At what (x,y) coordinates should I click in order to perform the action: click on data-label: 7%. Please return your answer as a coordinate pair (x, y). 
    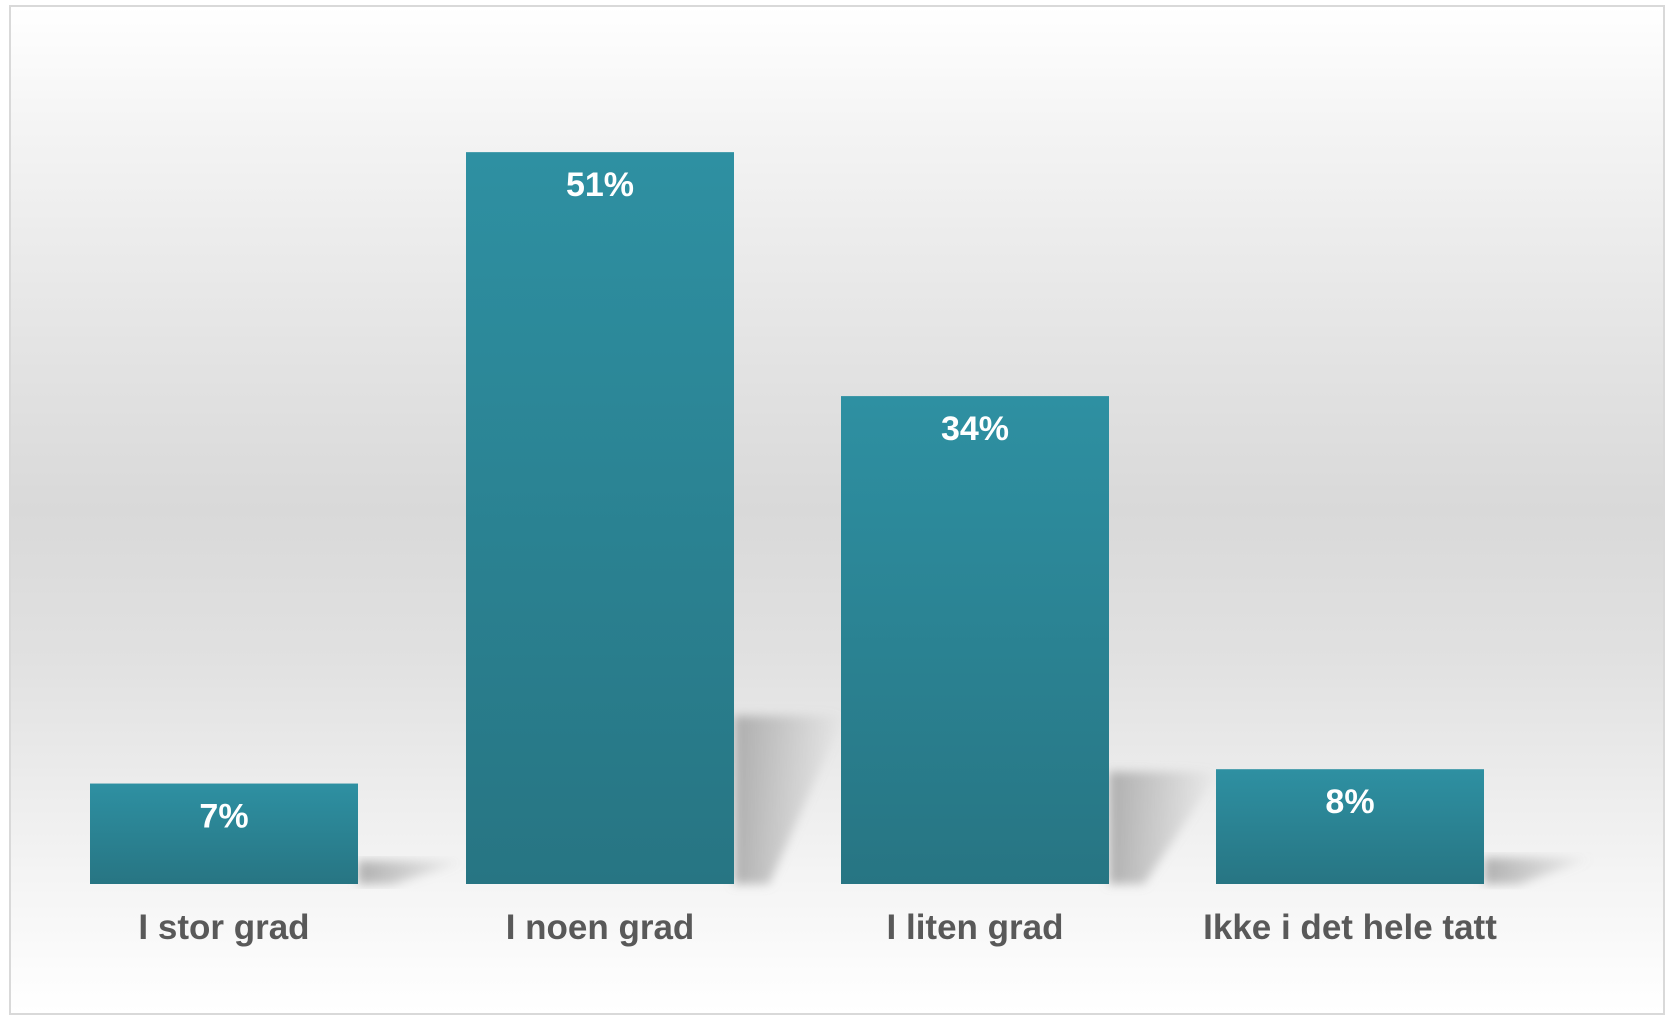
    Looking at the image, I should click on (223, 817).